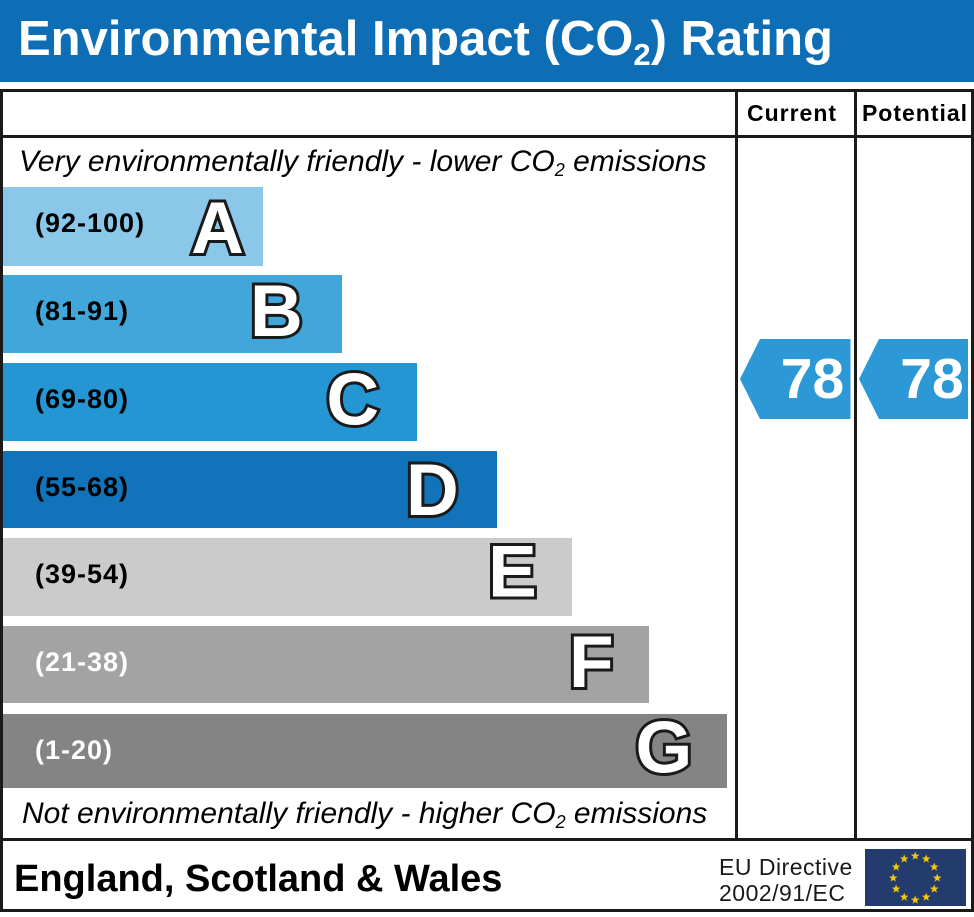 Image resolution: width=974 pixels, height=917 pixels. I want to click on svg-text: D, so click(432, 490).